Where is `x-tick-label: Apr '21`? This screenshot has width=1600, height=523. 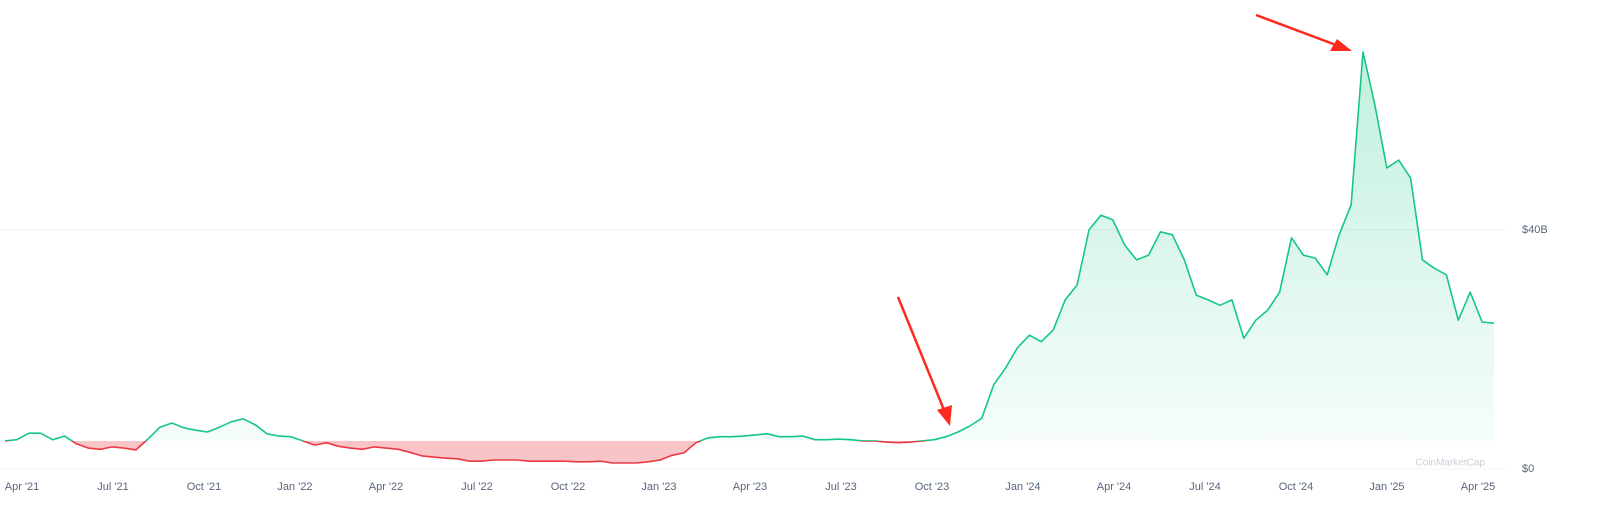 x-tick-label: Apr '21 is located at coordinates (22, 487).